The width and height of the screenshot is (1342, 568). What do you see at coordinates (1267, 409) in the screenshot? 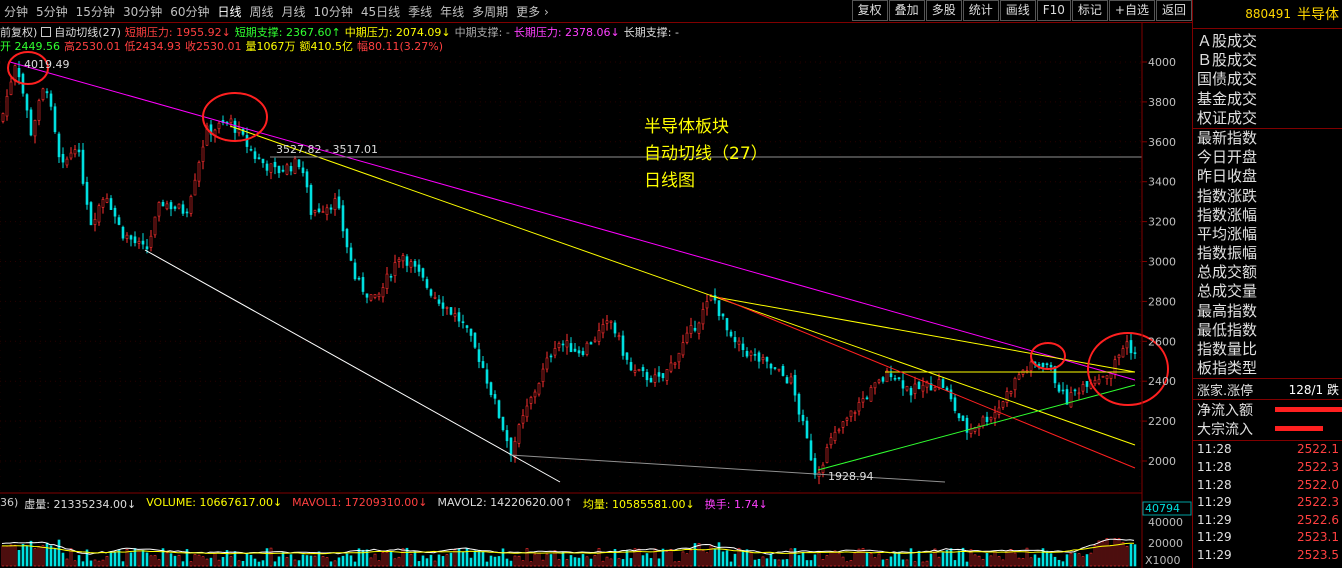
I see `net-inflow-row: 净流入额` at bounding box center [1267, 409].